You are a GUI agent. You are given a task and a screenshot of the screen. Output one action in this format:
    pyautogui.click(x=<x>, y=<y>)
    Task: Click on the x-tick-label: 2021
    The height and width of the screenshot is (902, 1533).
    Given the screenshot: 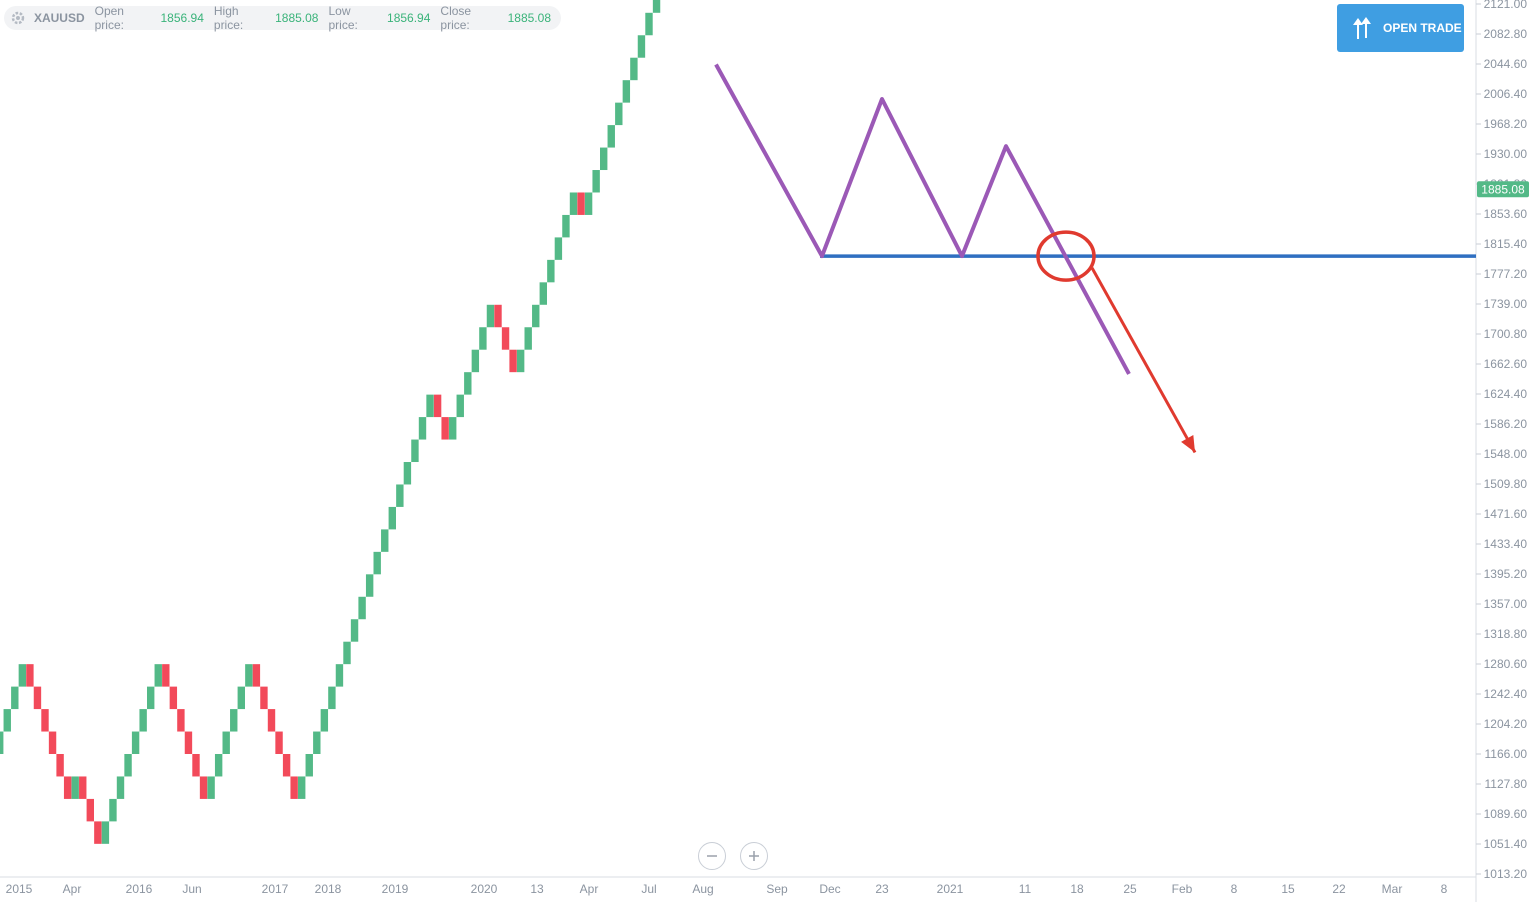 What is the action you would take?
    pyautogui.click(x=950, y=889)
    